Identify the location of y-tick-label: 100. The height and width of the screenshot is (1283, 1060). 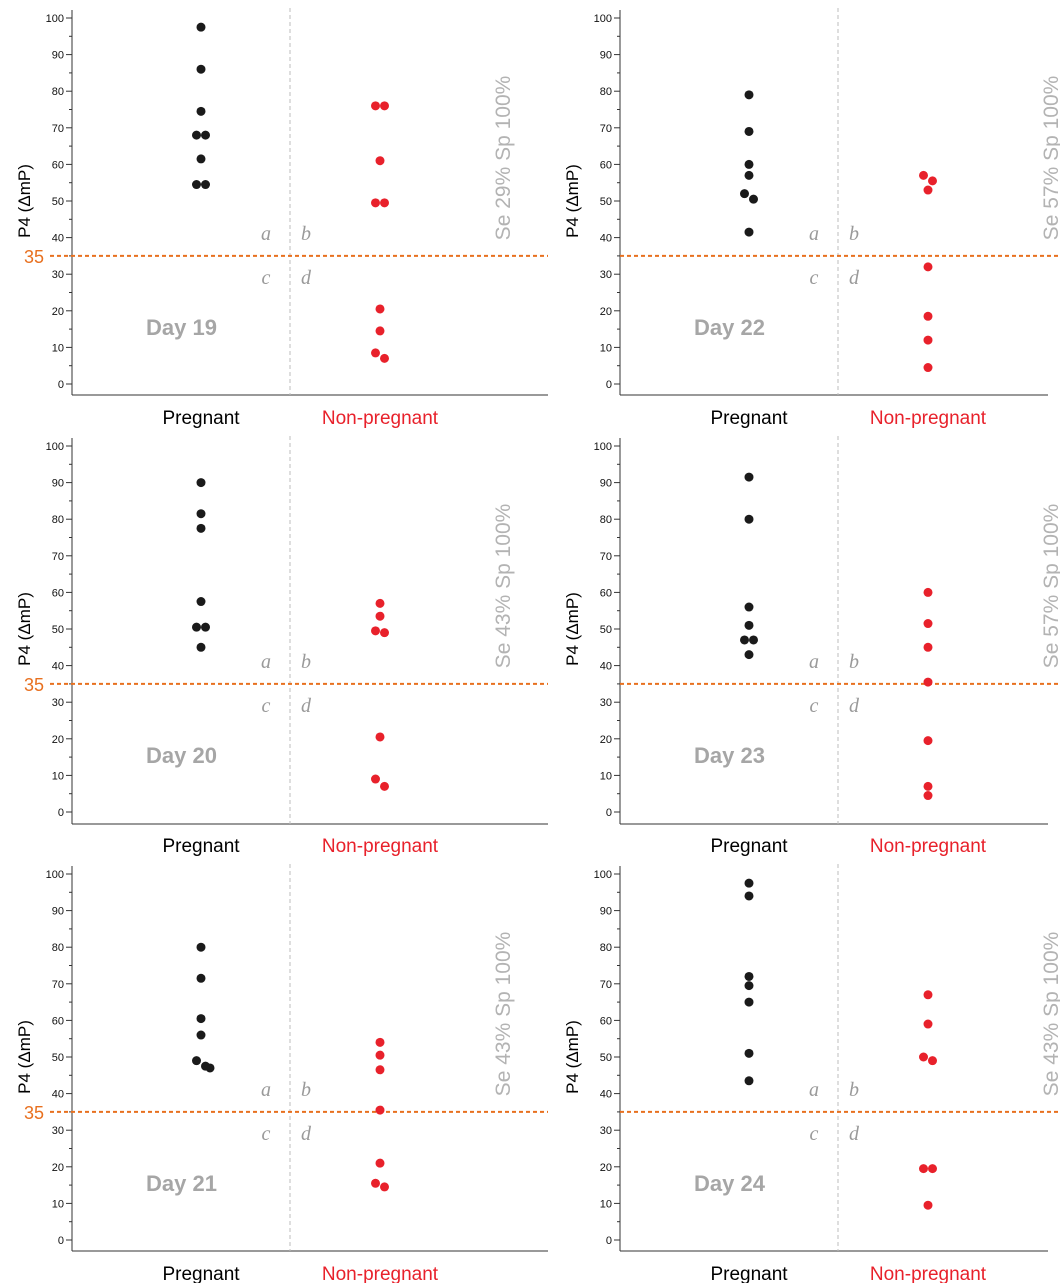
(603, 19).